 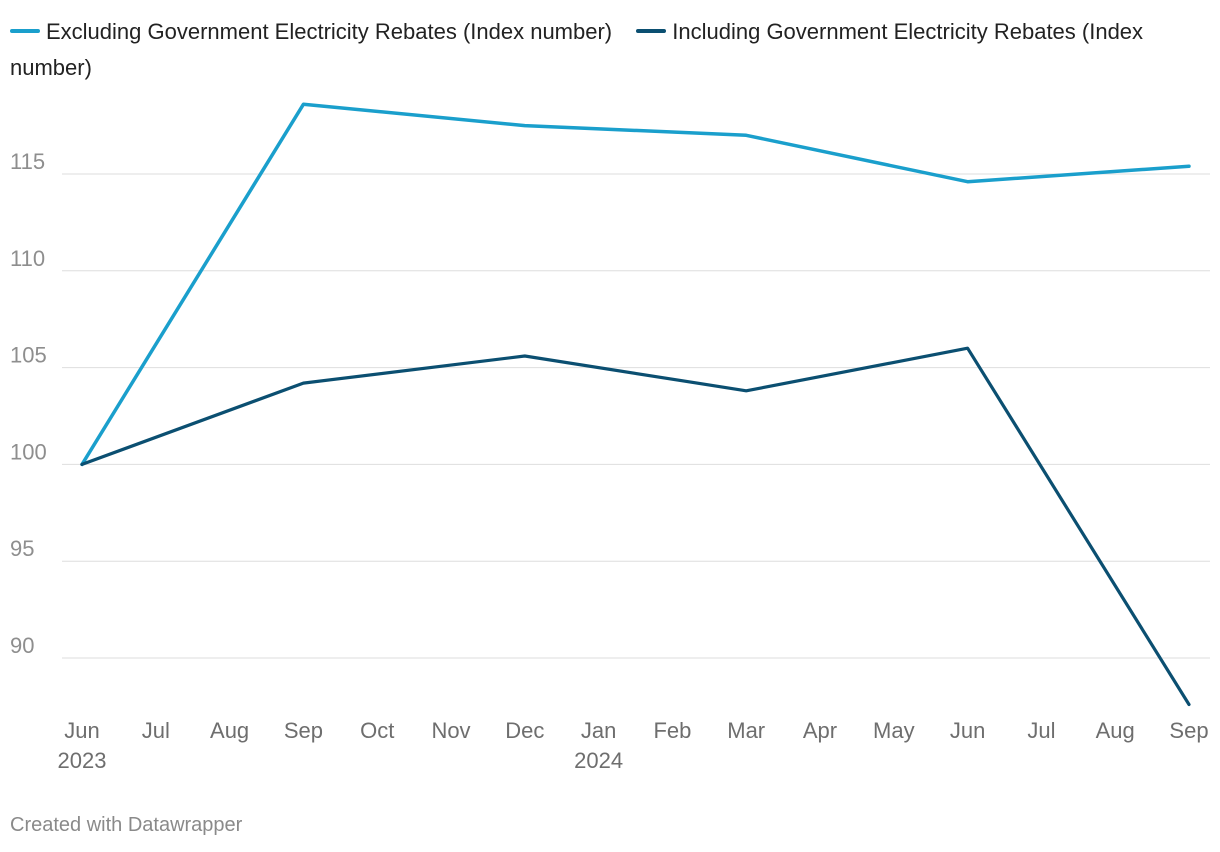 I want to click on x-tick-label-12: Jun, so click(x=967, y=730).